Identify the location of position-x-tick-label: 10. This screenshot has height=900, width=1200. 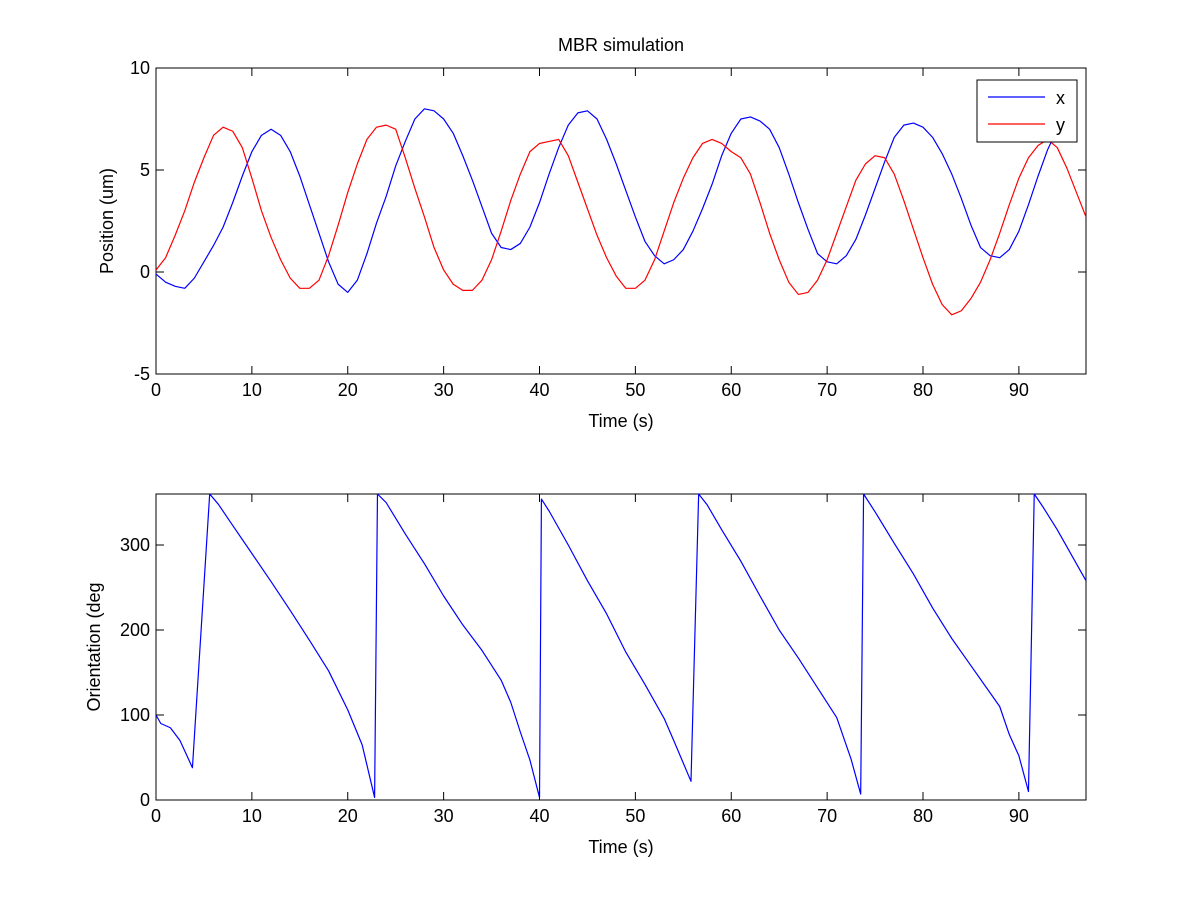
(252, 390).